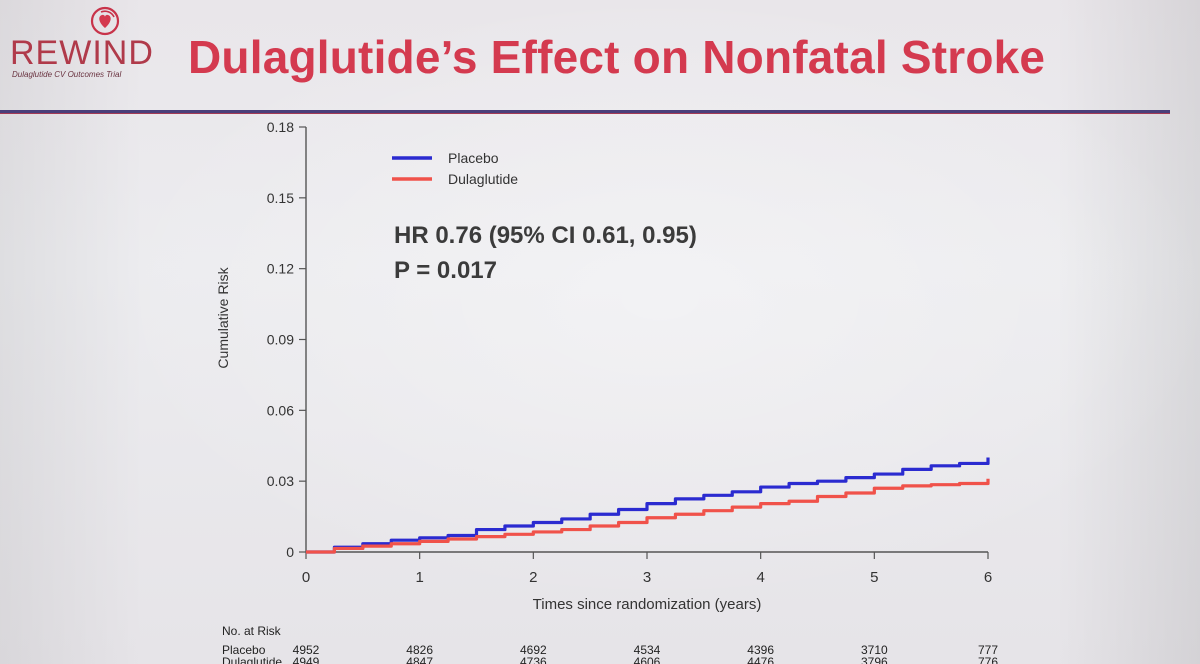 This screenshot has width=1200, height=664. What do you see at coordinates (420, 650) in the screenshot?
I see `risk-cell: 4826` at bounding box center [420, 650].